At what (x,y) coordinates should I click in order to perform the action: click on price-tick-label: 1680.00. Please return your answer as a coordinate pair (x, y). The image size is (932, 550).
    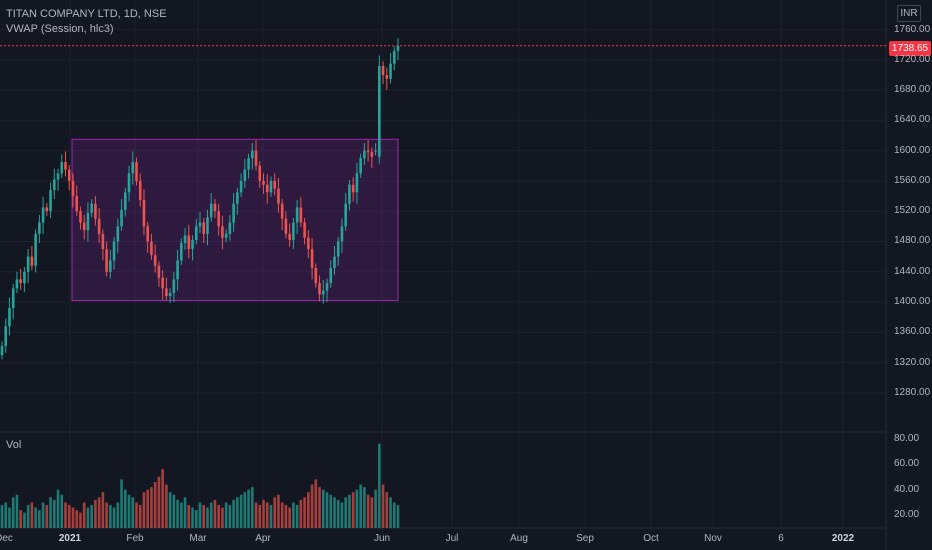
    Looking at the image, I should click on (912, 90).